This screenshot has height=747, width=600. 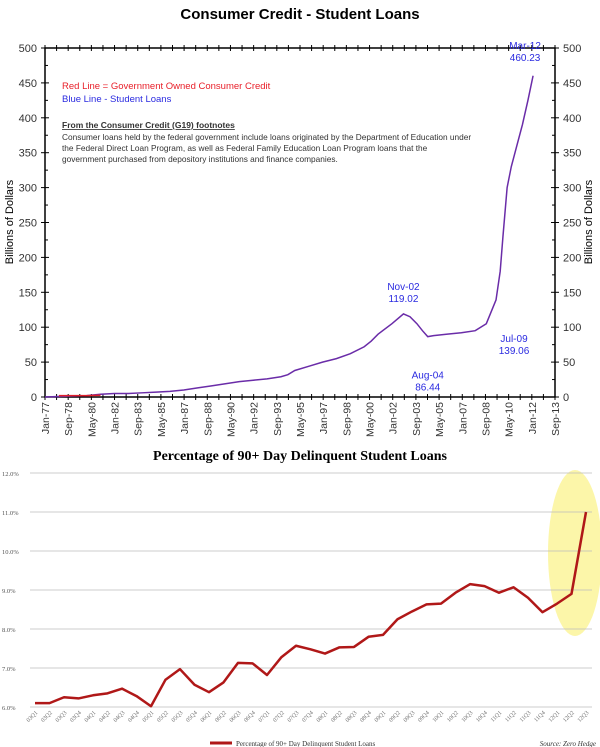 What do you see at coordinates (92, 419) in the screenshot?
I see `x-tick-label: May-80` at bounding box center [92, 419].